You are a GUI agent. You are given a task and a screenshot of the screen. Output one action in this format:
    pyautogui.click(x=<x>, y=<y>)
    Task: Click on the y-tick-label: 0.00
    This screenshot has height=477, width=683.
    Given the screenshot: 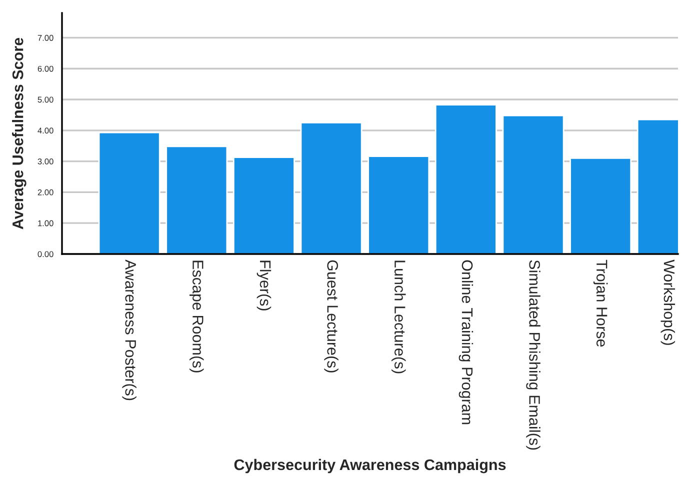 What is the action you would take?
    pyautogui.click(x=46, y=254)
    